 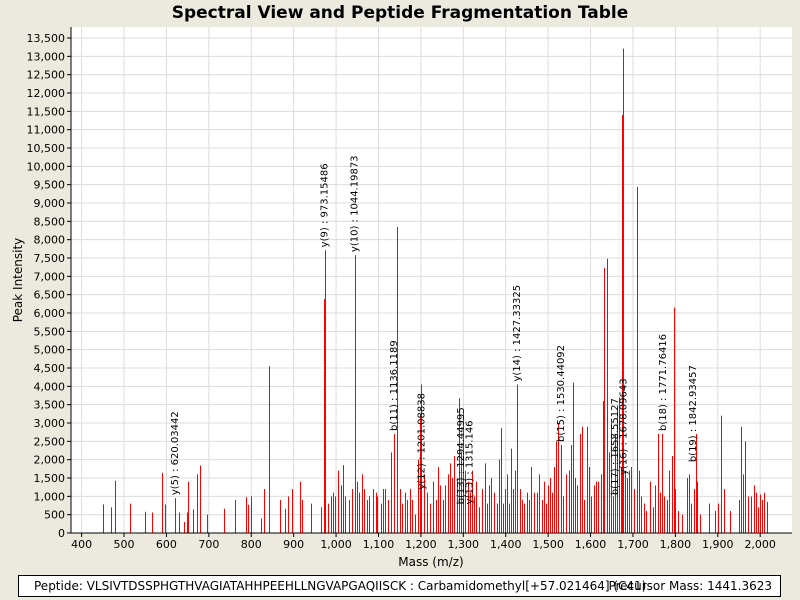 I want to click on x-tick-label: 600, so click(x=166, y=544).